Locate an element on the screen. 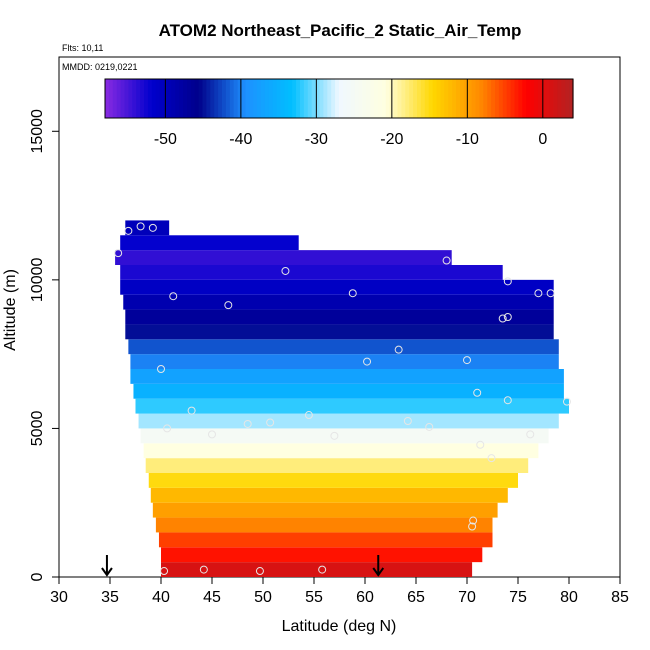  x-tick-label: 55 is located at coordinates (314, 597).